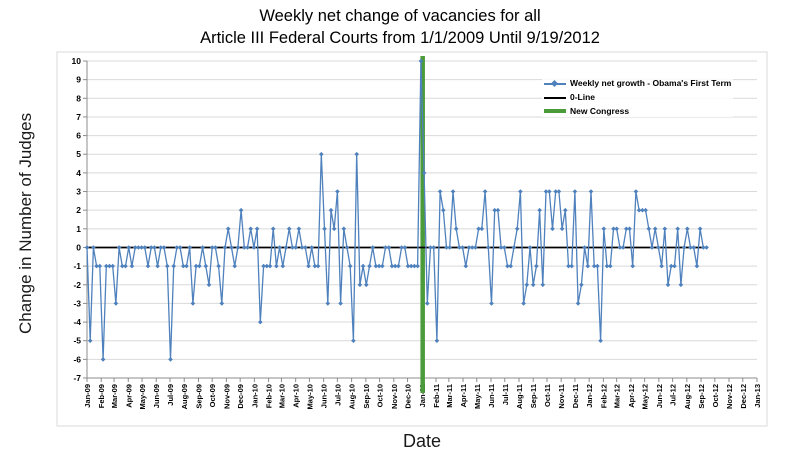  What do you see at coordinates (505, 394) in the screenshot?
I see `x-tick-label: Jul-11` at bounding box center [505, 394].